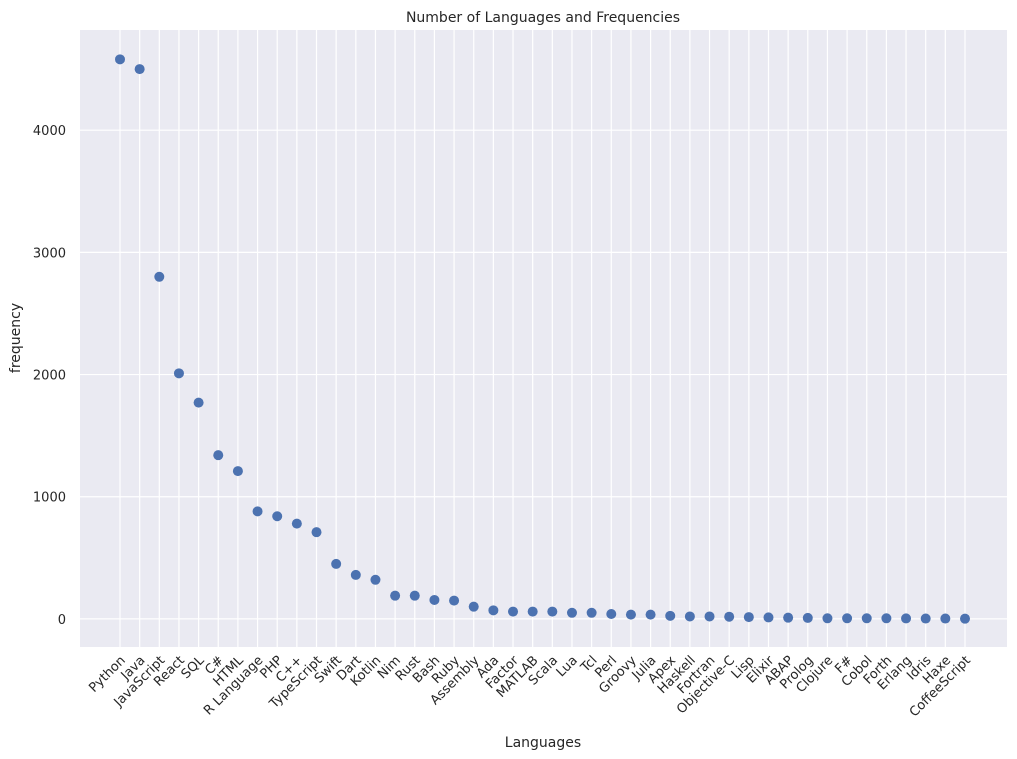  I want to click on y-tick-label: 1000, so click(49, 498).